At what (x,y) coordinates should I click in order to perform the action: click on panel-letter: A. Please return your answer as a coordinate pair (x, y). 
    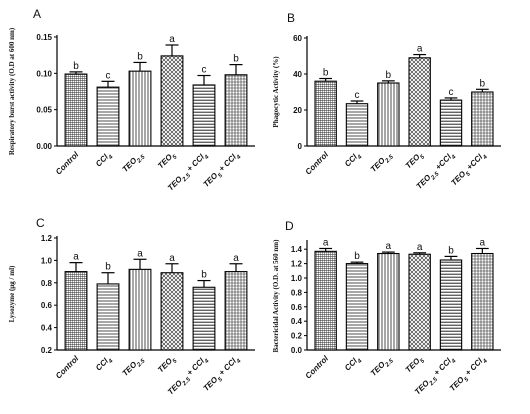
    Looking at the image, I should click on (37, 14).